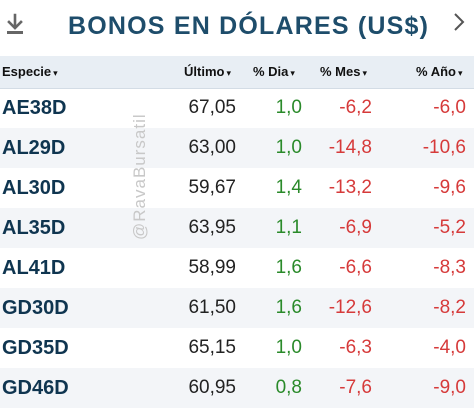 Image resolution: width=474 pixels, height=408 pixels. I want to click on year-change: -5,2, so click(449, 227).